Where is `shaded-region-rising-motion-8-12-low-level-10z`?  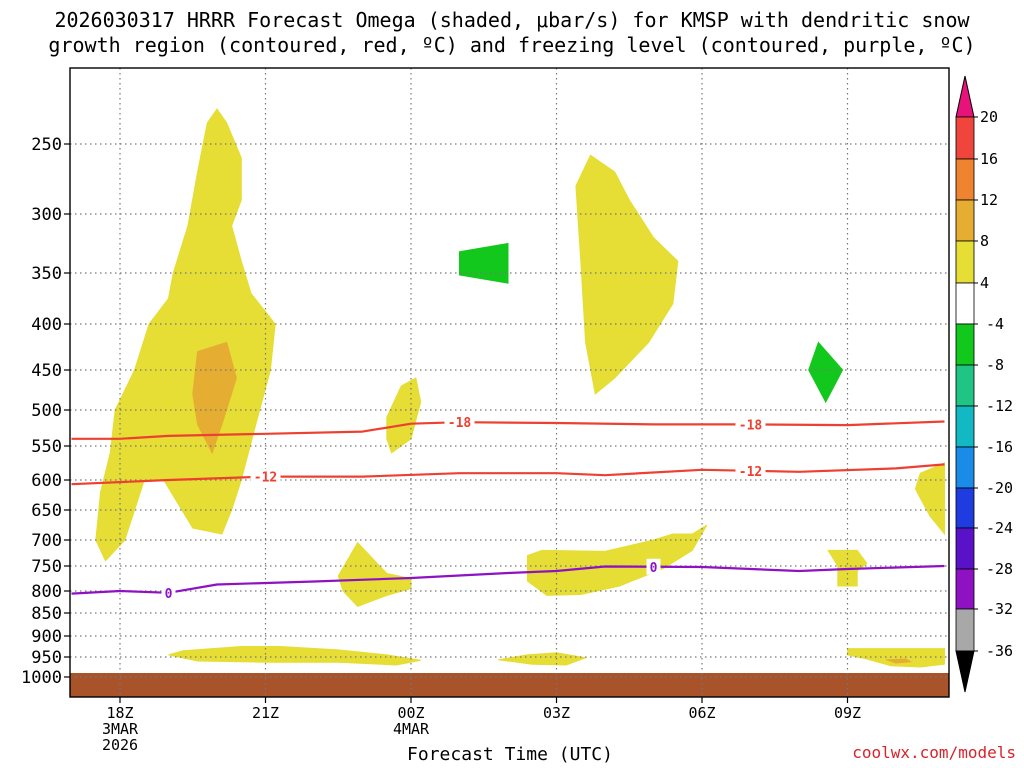
shaded-region-rising-motion-8-12-low-level-10z is located at coordinates (899, 661).